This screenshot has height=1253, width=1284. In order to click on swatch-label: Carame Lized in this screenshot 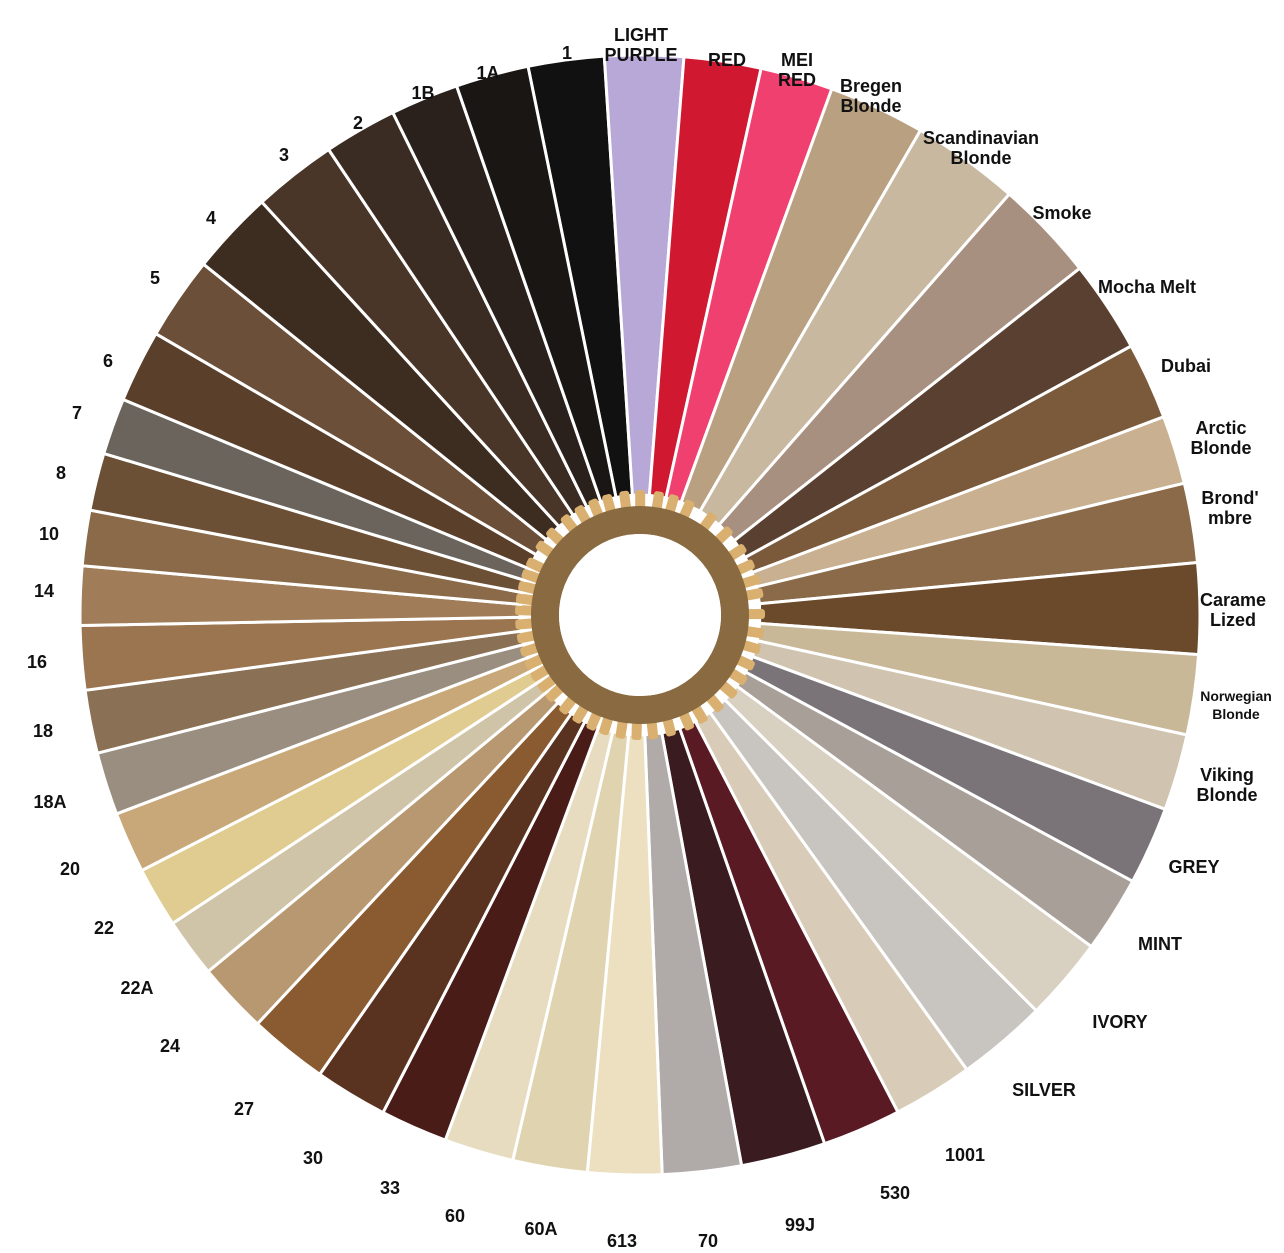, I will do `click(1233, 610)`.